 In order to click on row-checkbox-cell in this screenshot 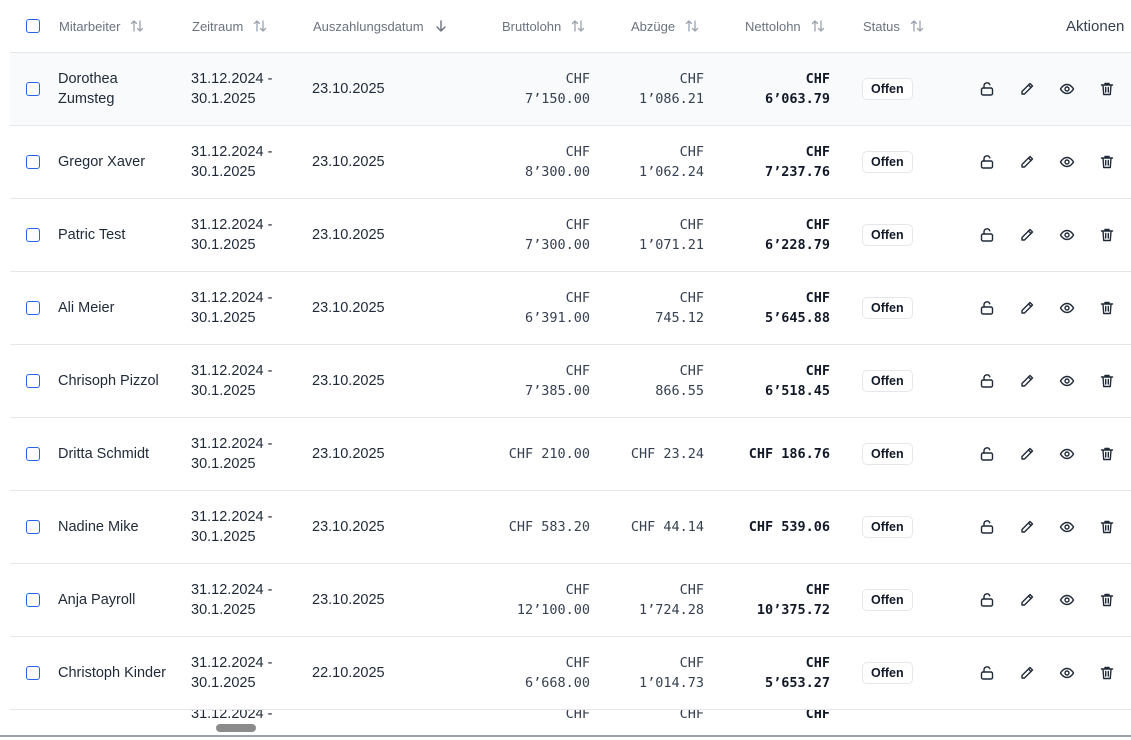, I will do `click(33, 673)`.